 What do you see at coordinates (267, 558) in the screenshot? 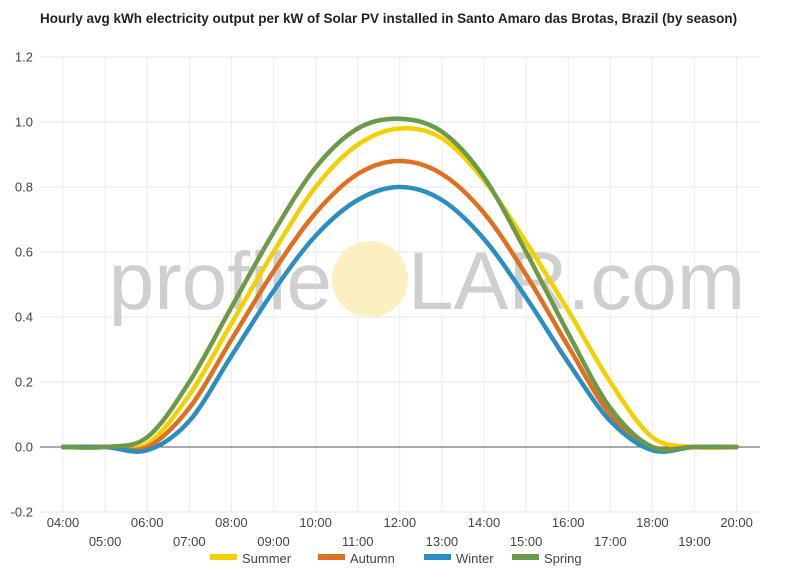
I see `legend-label: Summer` at bounding box center [267, 558].